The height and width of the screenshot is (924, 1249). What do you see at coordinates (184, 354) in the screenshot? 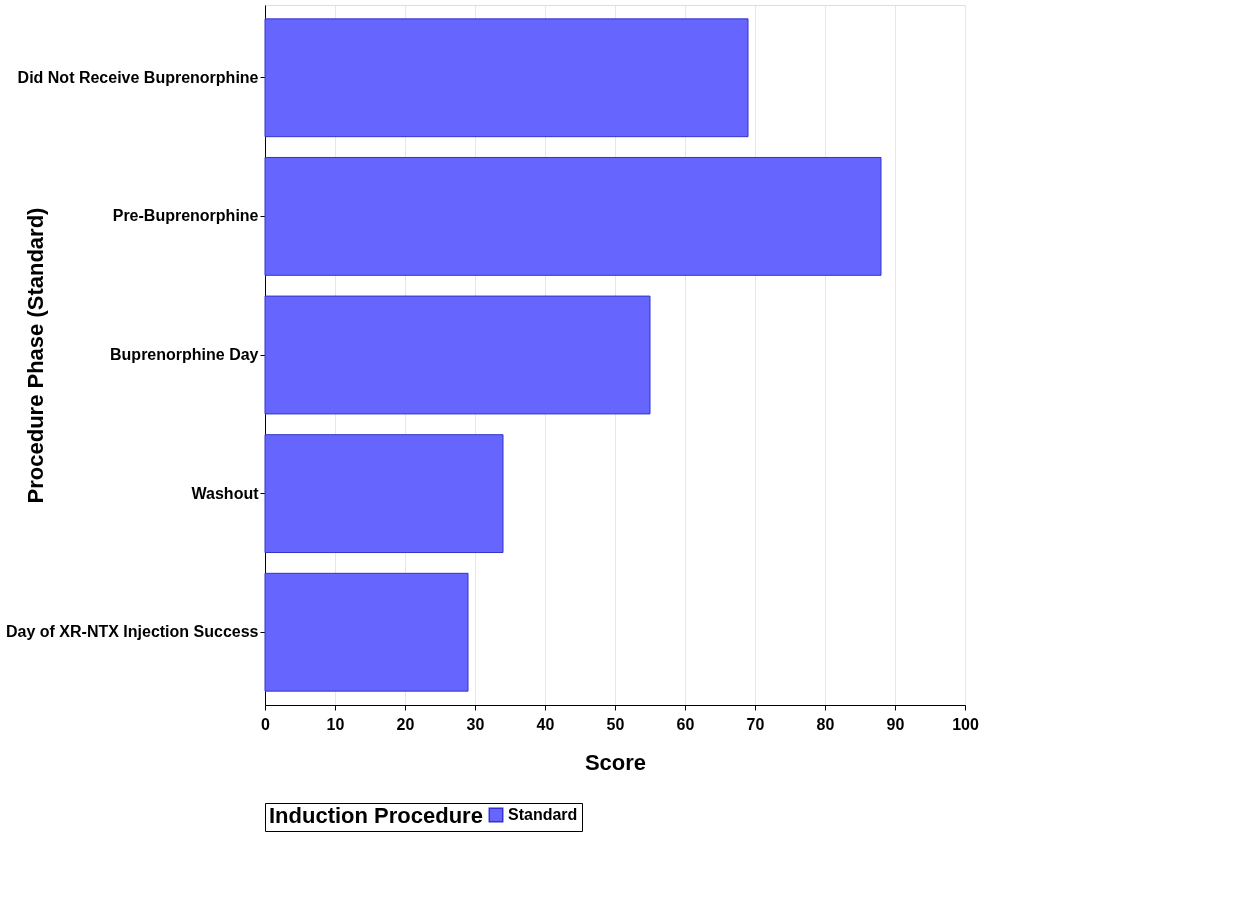
I see `y-tick-label: Buprenorphine Day` at bounding box center [184, 354].